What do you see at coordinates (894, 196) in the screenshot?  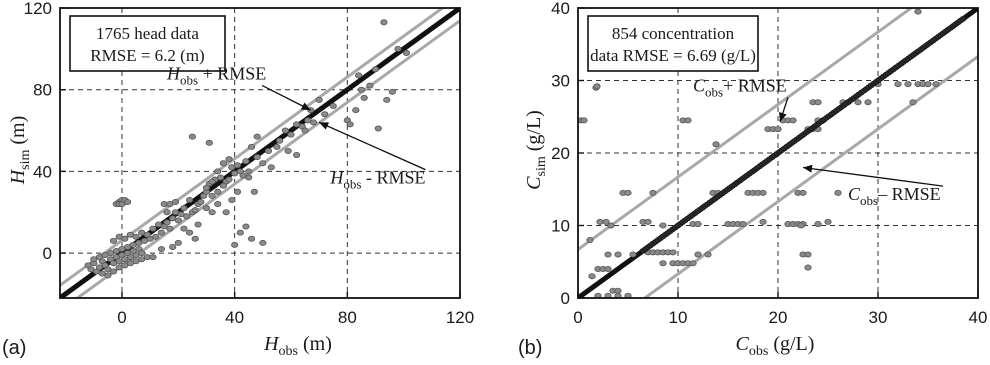 I see `annotation-label: Cobs– RMSE` at bounding box center [894, 196].